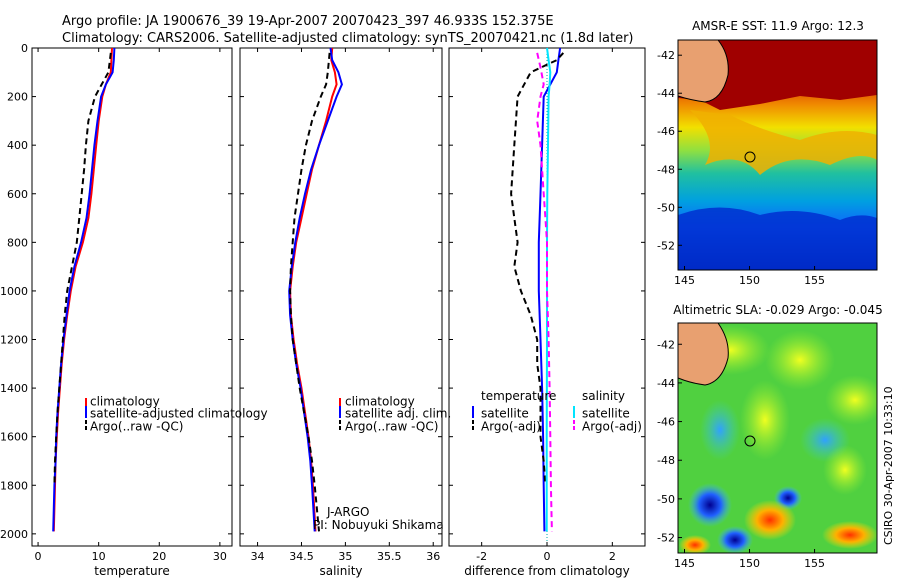  Describe the element at coordinates (603, 396) in the screenshot. I see `legend-heading-salinity: salinity` at that location.